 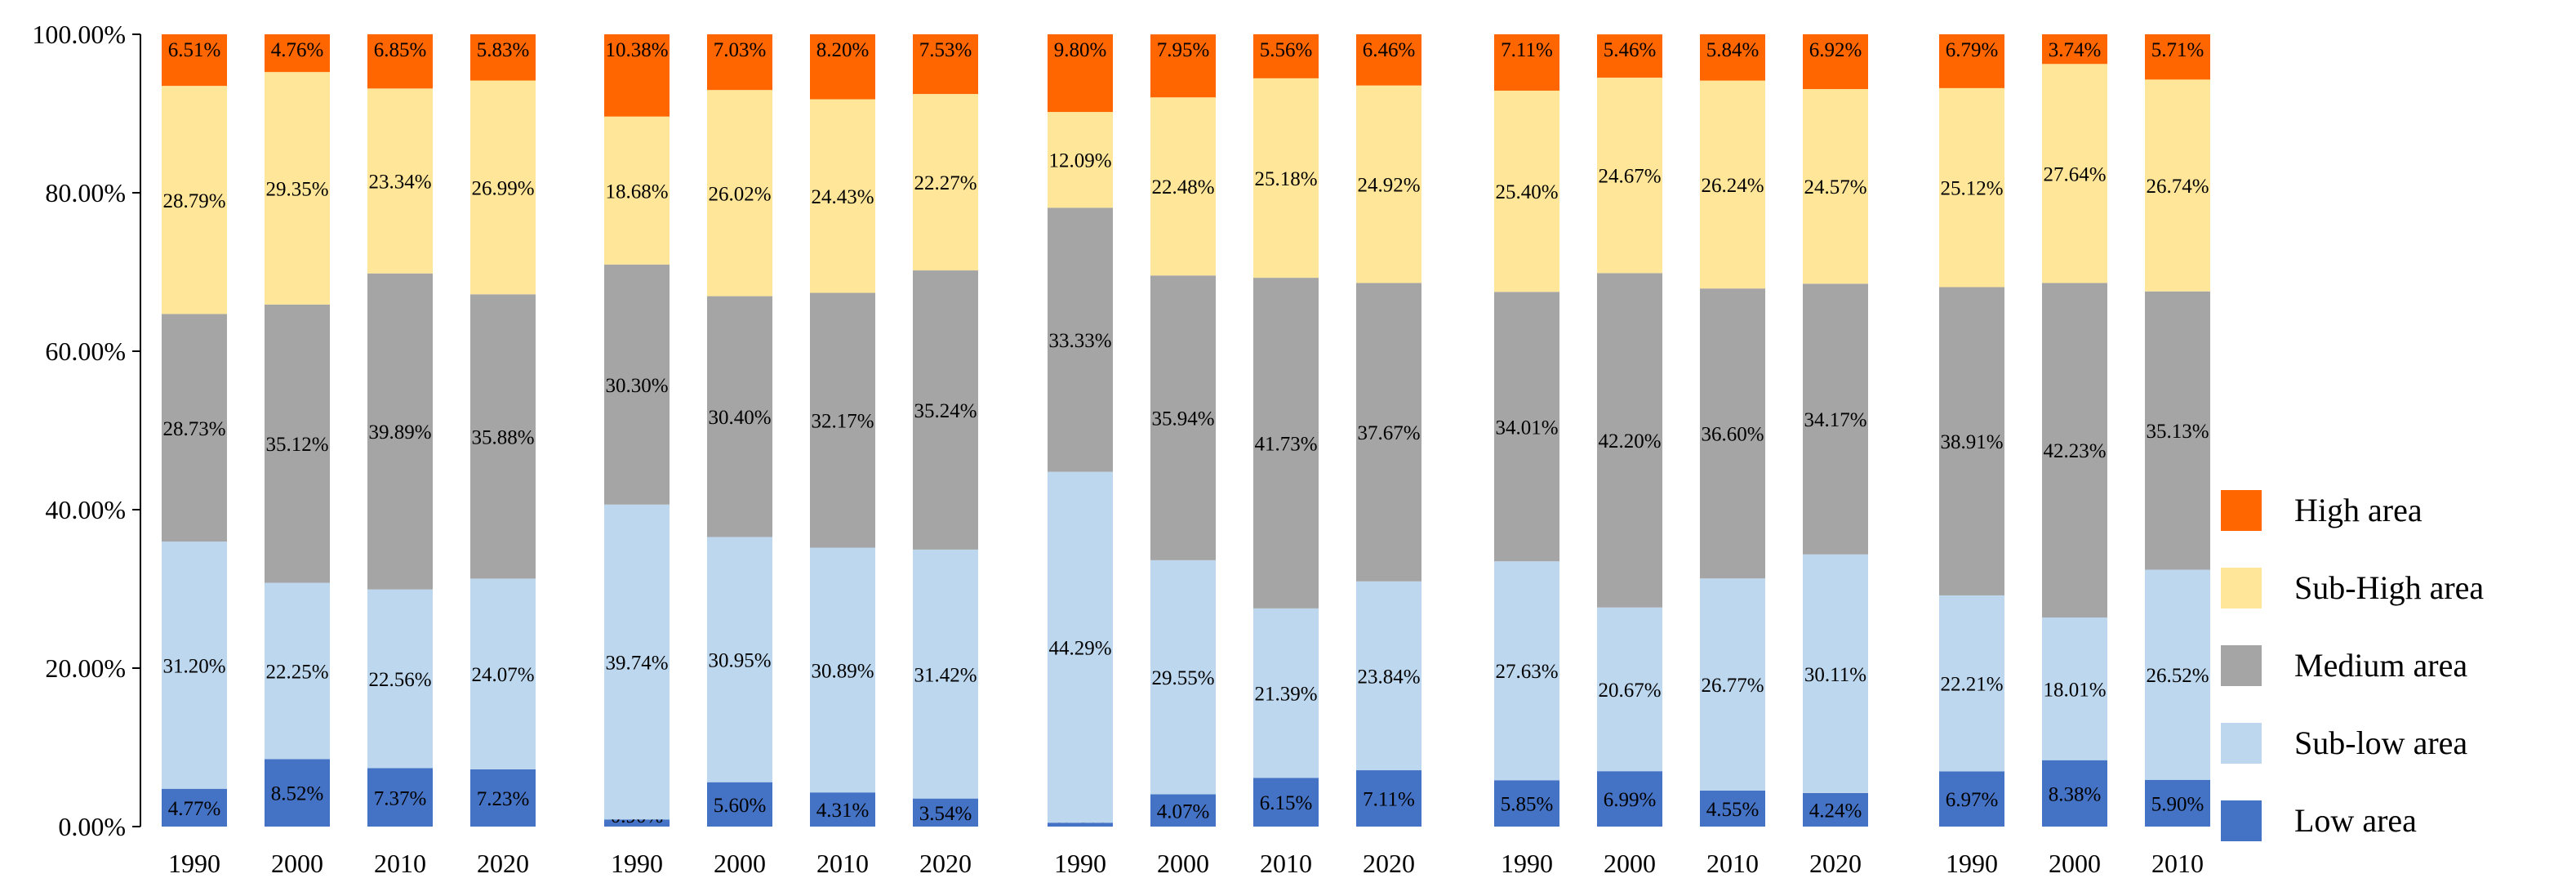 What do you see at coordinates (2178, 50) in the screenshot?
I see `data-label-high-area-18: 5.71%` at bounding box center [2178, 50].